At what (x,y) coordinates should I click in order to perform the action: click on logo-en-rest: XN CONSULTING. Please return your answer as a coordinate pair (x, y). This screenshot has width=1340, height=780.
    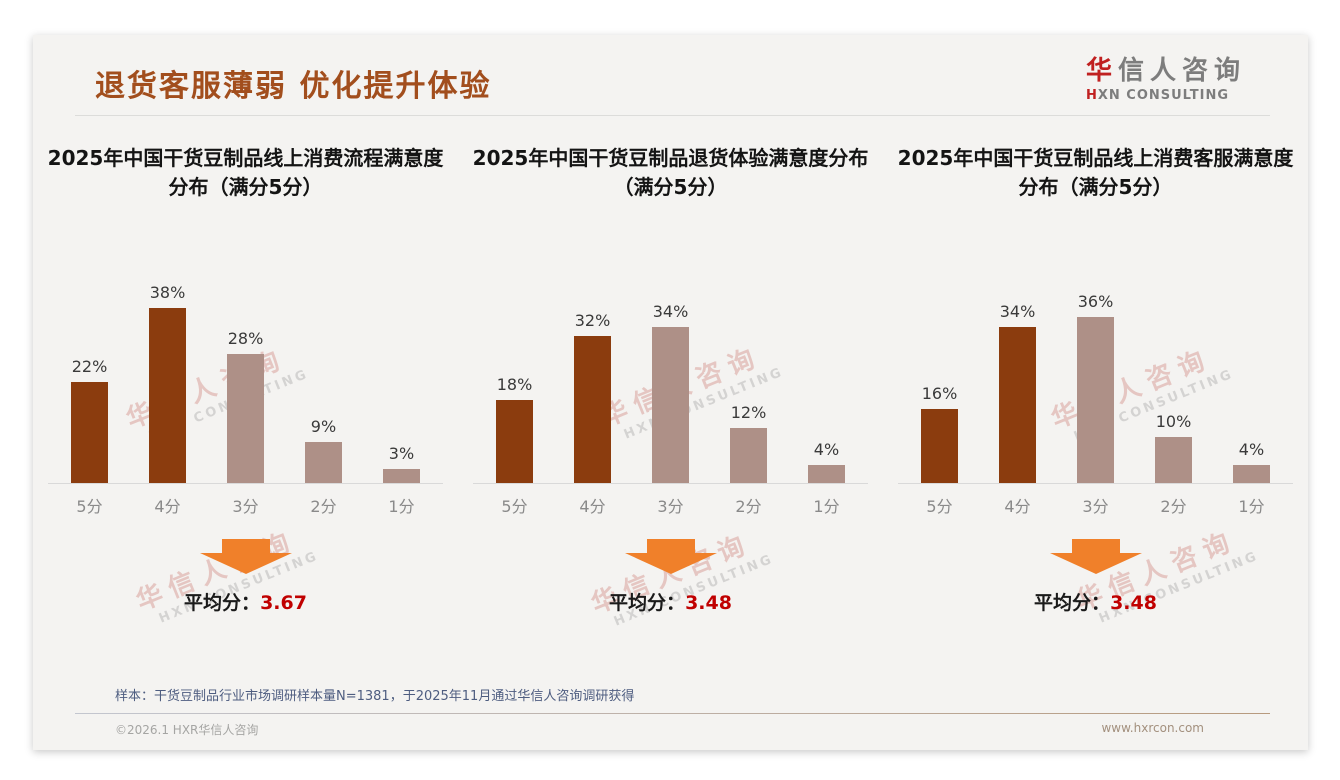
    Looking at the image, I should click on (1163, 95).